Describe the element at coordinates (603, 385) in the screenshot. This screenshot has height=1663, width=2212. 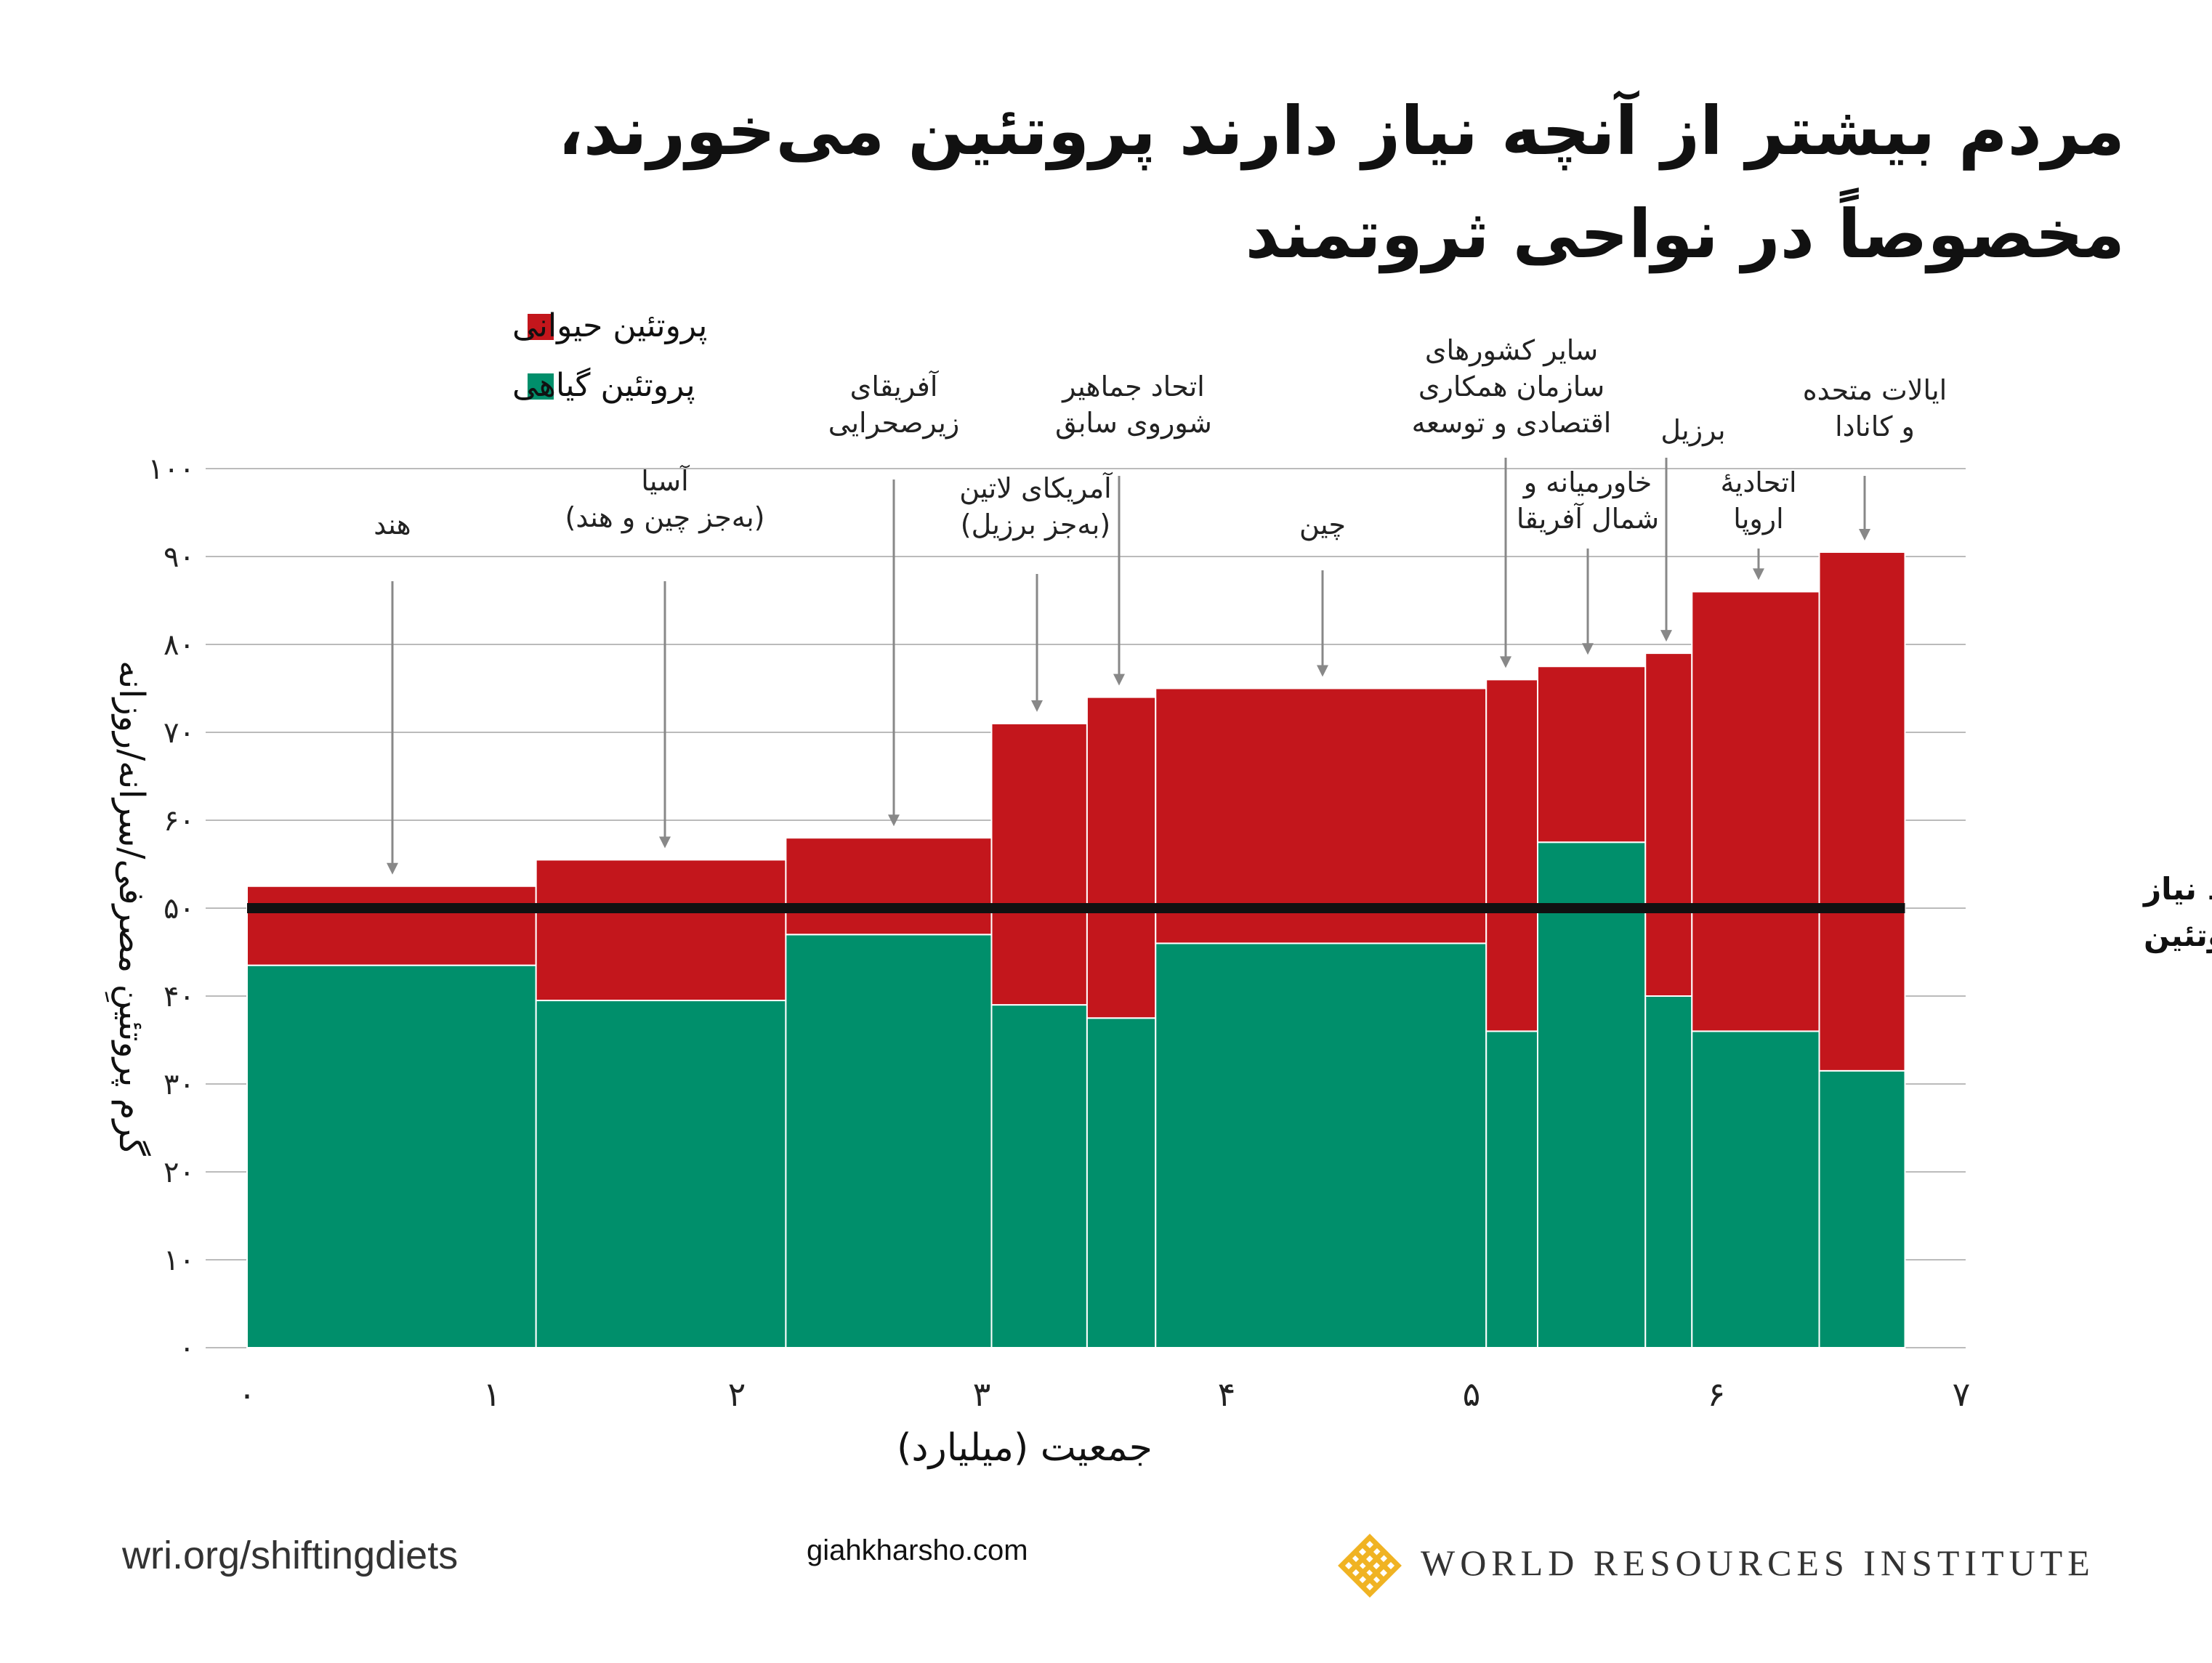
I see `legend-label: پروتئین گیاهی` at that location.